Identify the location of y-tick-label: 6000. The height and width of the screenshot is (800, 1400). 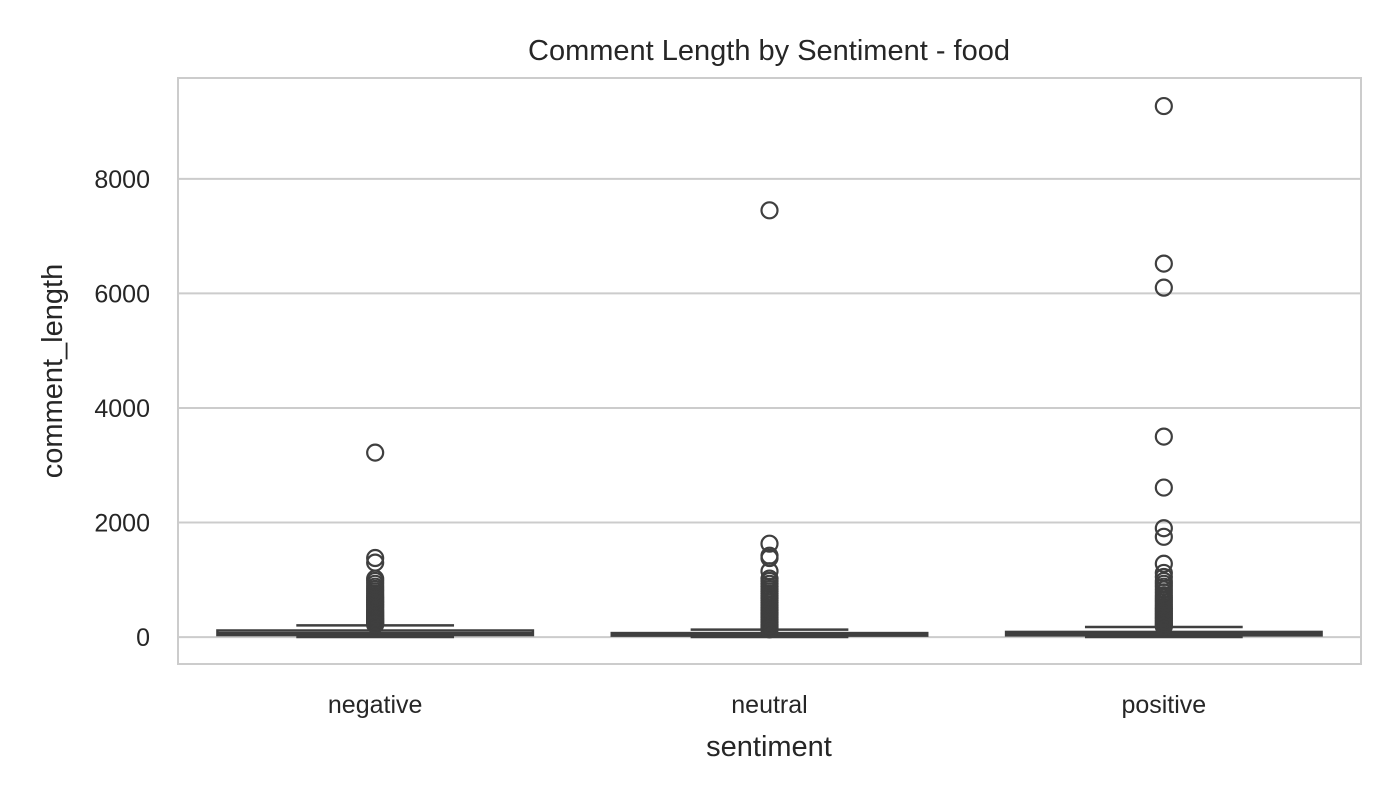
(122, 294).